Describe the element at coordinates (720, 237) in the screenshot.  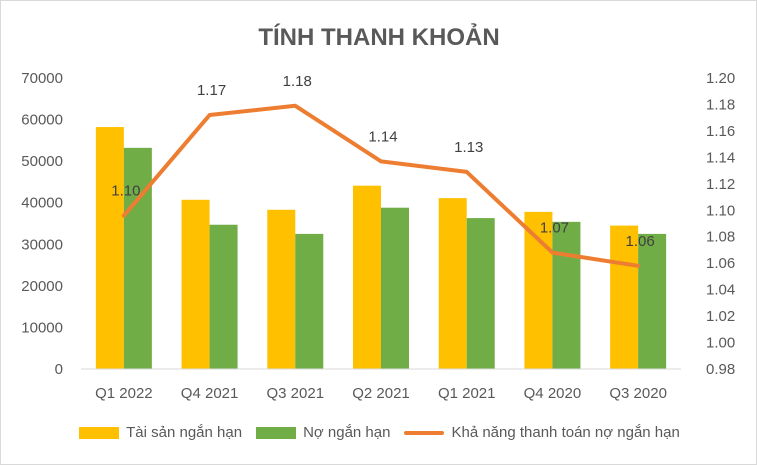
I see `y-right-tick-label: 1.08` at that location.